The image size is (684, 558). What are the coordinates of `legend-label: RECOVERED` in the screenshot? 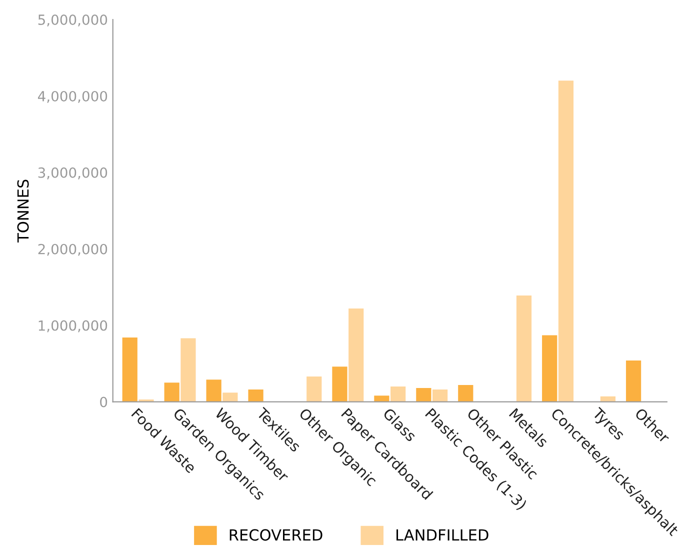 It's located at (276, 535).